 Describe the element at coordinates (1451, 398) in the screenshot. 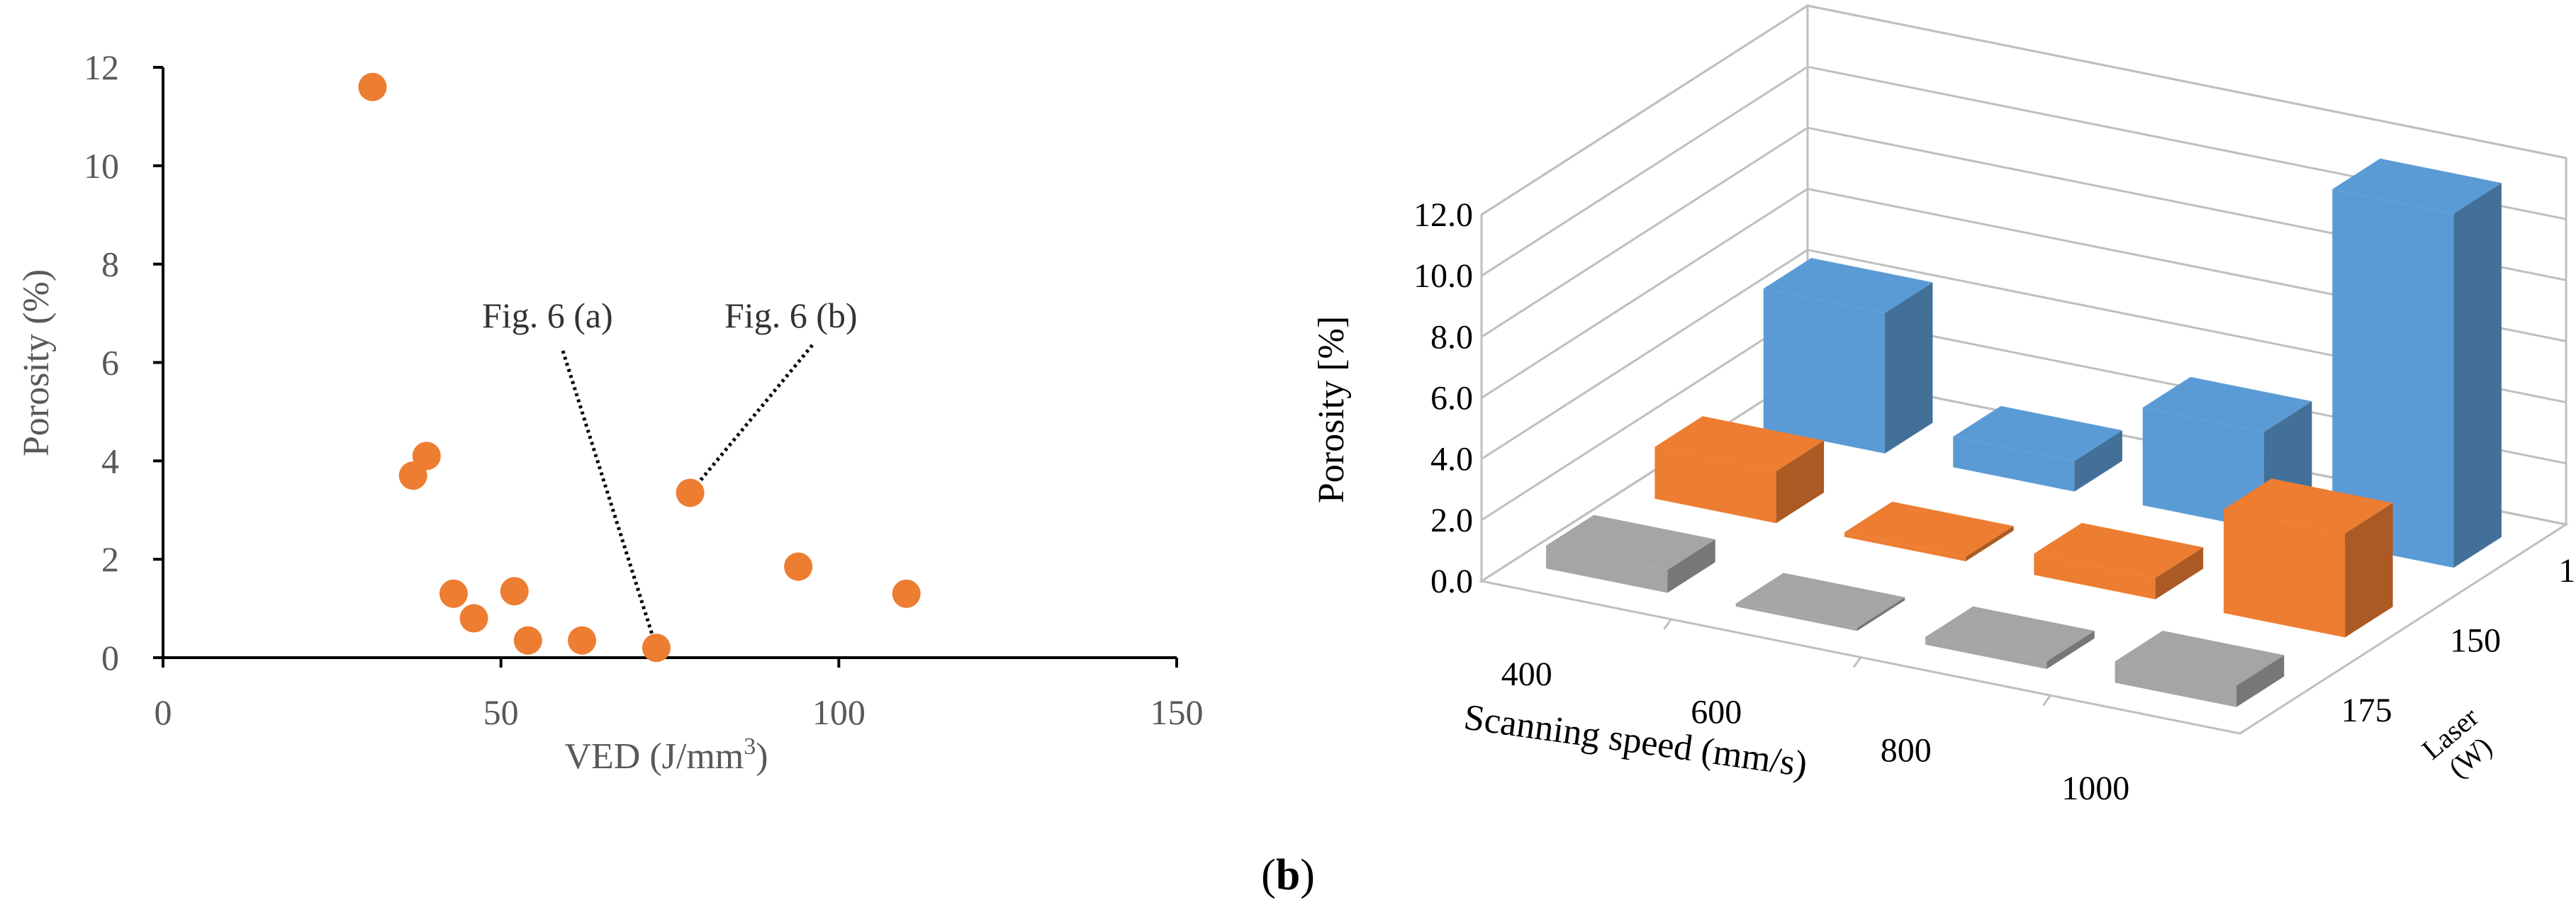

I see `bar3d-y-tick-label: 6.0` at that location.